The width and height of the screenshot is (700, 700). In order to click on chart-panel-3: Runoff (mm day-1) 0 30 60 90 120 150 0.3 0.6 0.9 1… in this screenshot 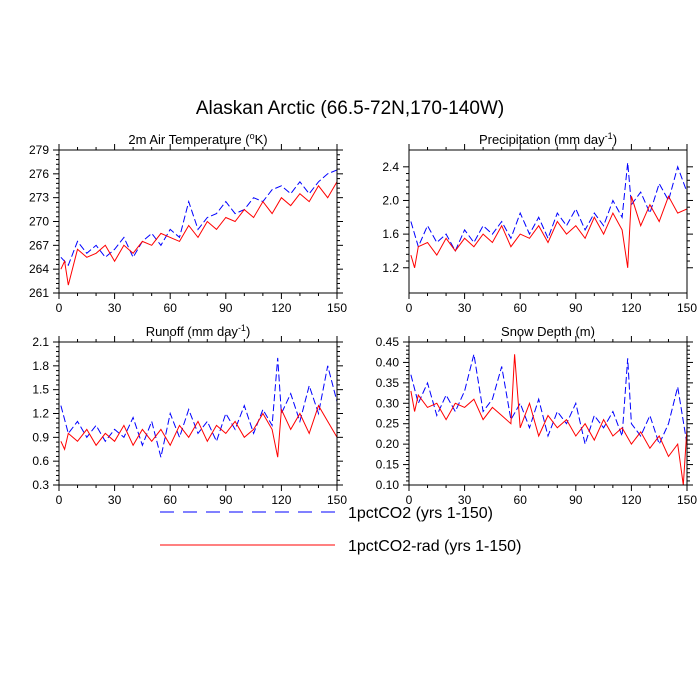, I will do `click(189, 415)`.